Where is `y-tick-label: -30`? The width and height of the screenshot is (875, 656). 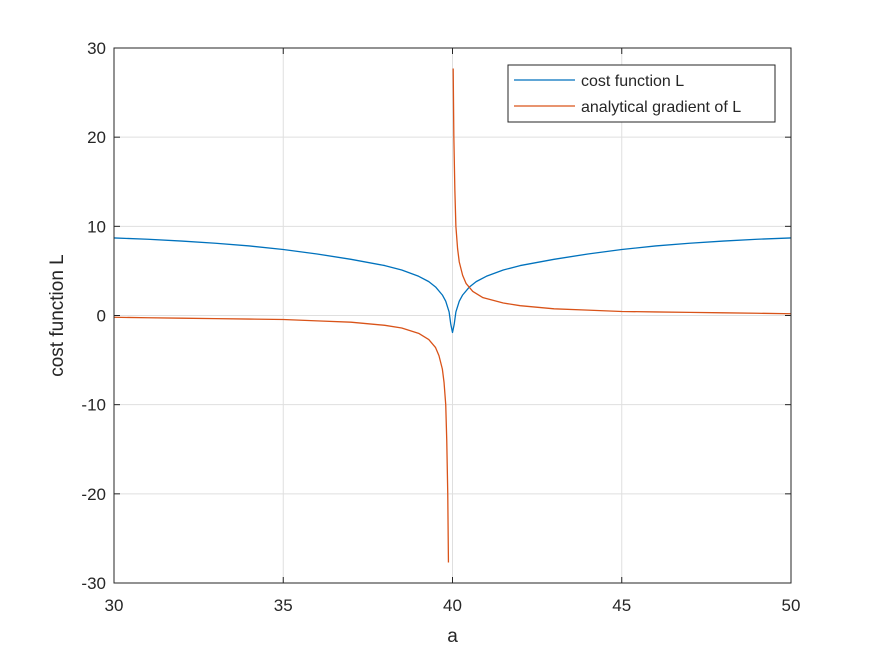
y-tick-label: -30 is located at coordinates (93, 583).